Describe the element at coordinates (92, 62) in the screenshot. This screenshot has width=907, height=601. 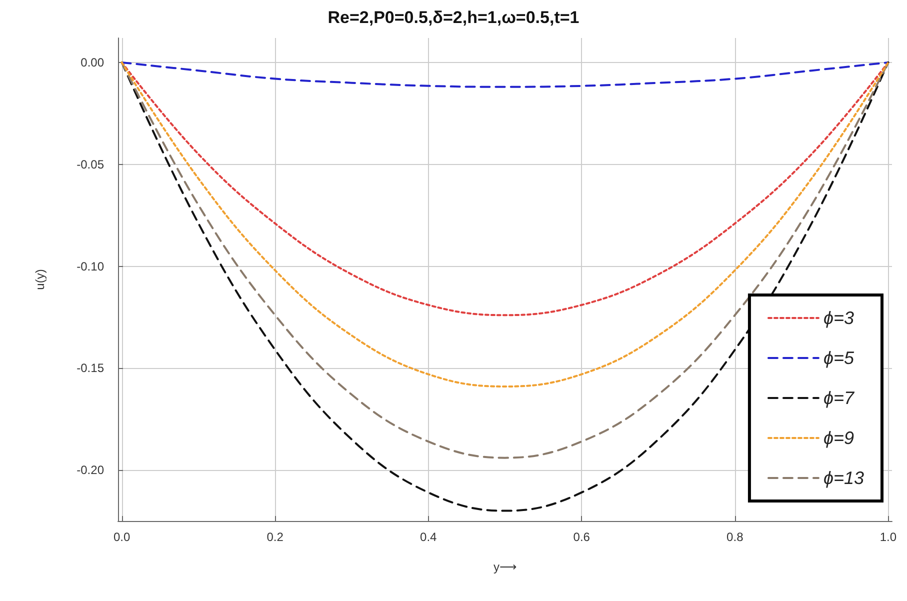
I see `y-tick-label: 0.00` at that location.